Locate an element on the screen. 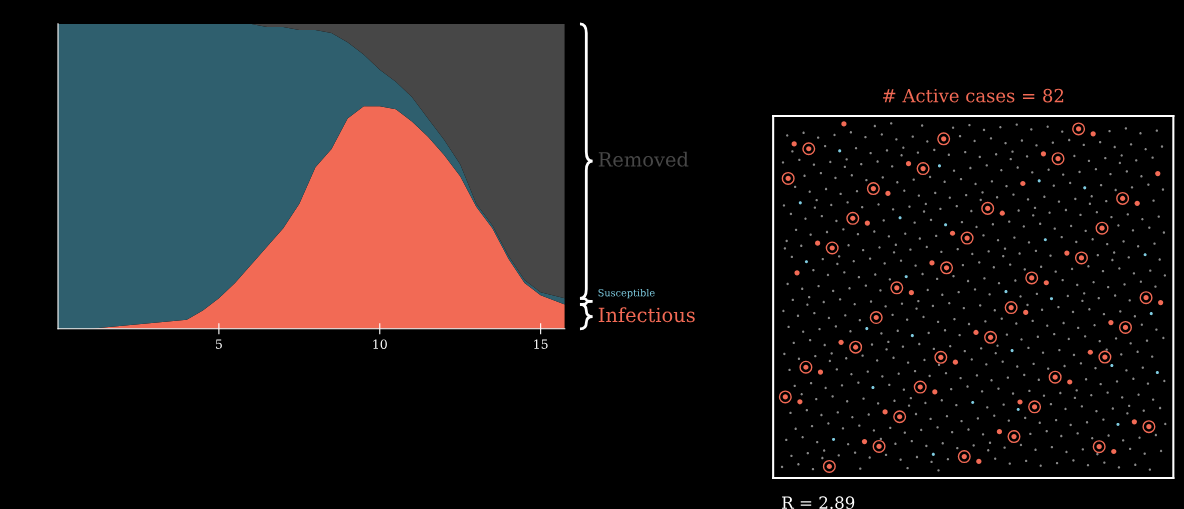 The image size is (1184, 509). series-label: Removed is located at coordinates (643, 159).